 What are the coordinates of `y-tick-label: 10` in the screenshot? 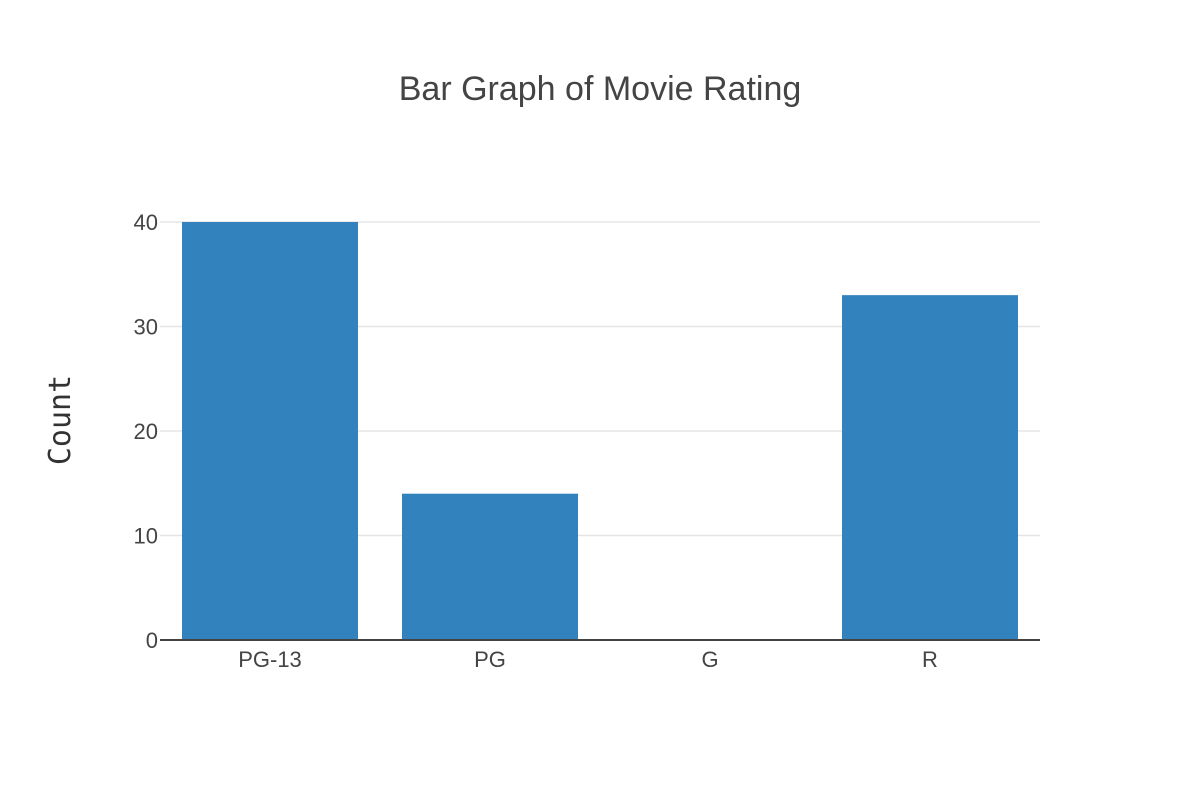 It's located at (146, 536).